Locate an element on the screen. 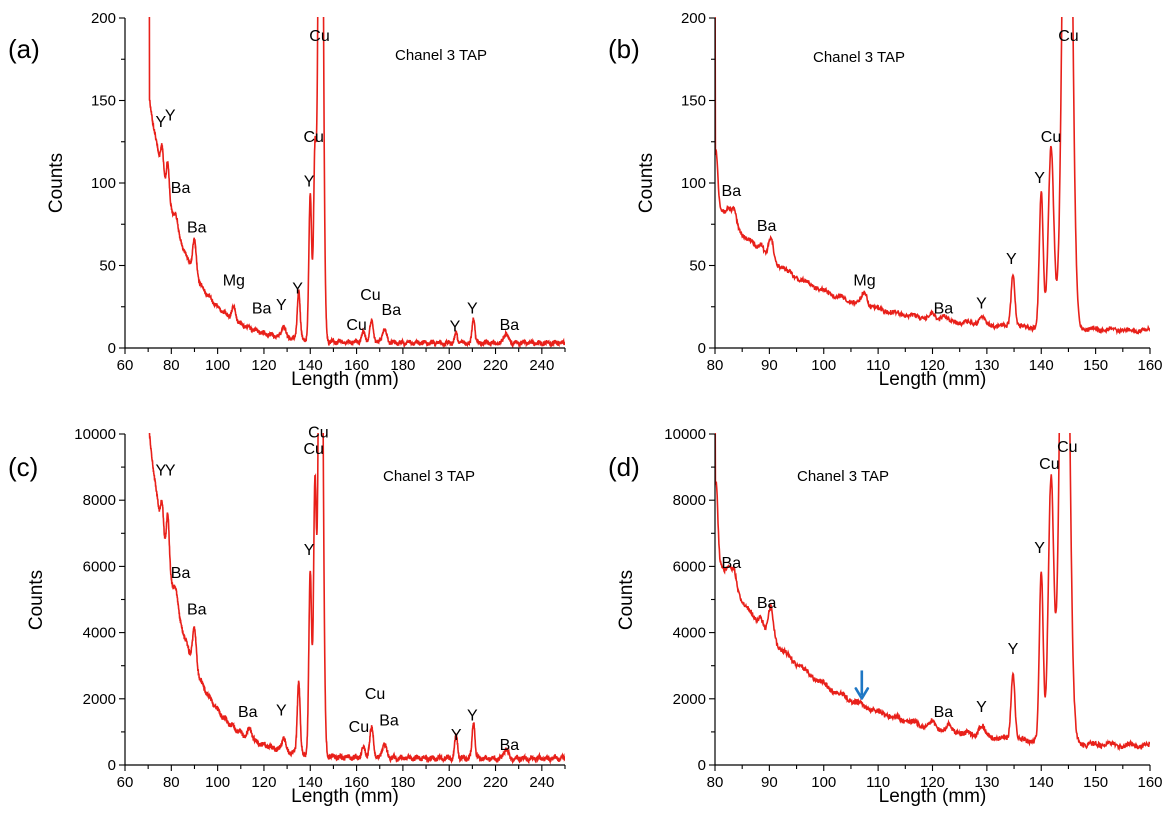  peak-label: Mg is located at coordinates (864, 280).